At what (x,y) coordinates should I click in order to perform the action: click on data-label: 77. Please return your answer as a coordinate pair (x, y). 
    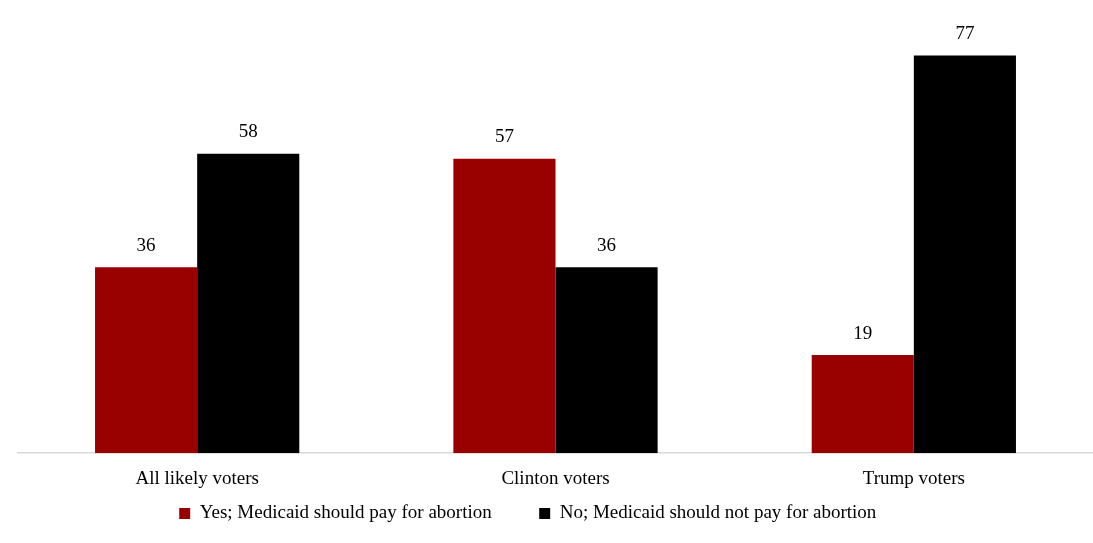
    Looking at the image, I should click on (965, 32).